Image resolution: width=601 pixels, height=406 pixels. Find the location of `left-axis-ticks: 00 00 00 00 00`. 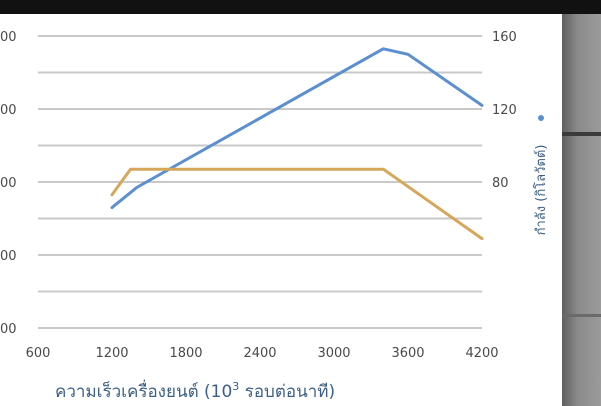

left-axis-ticks: 00 00 00 00 00 is located at coordinates (8, 183).